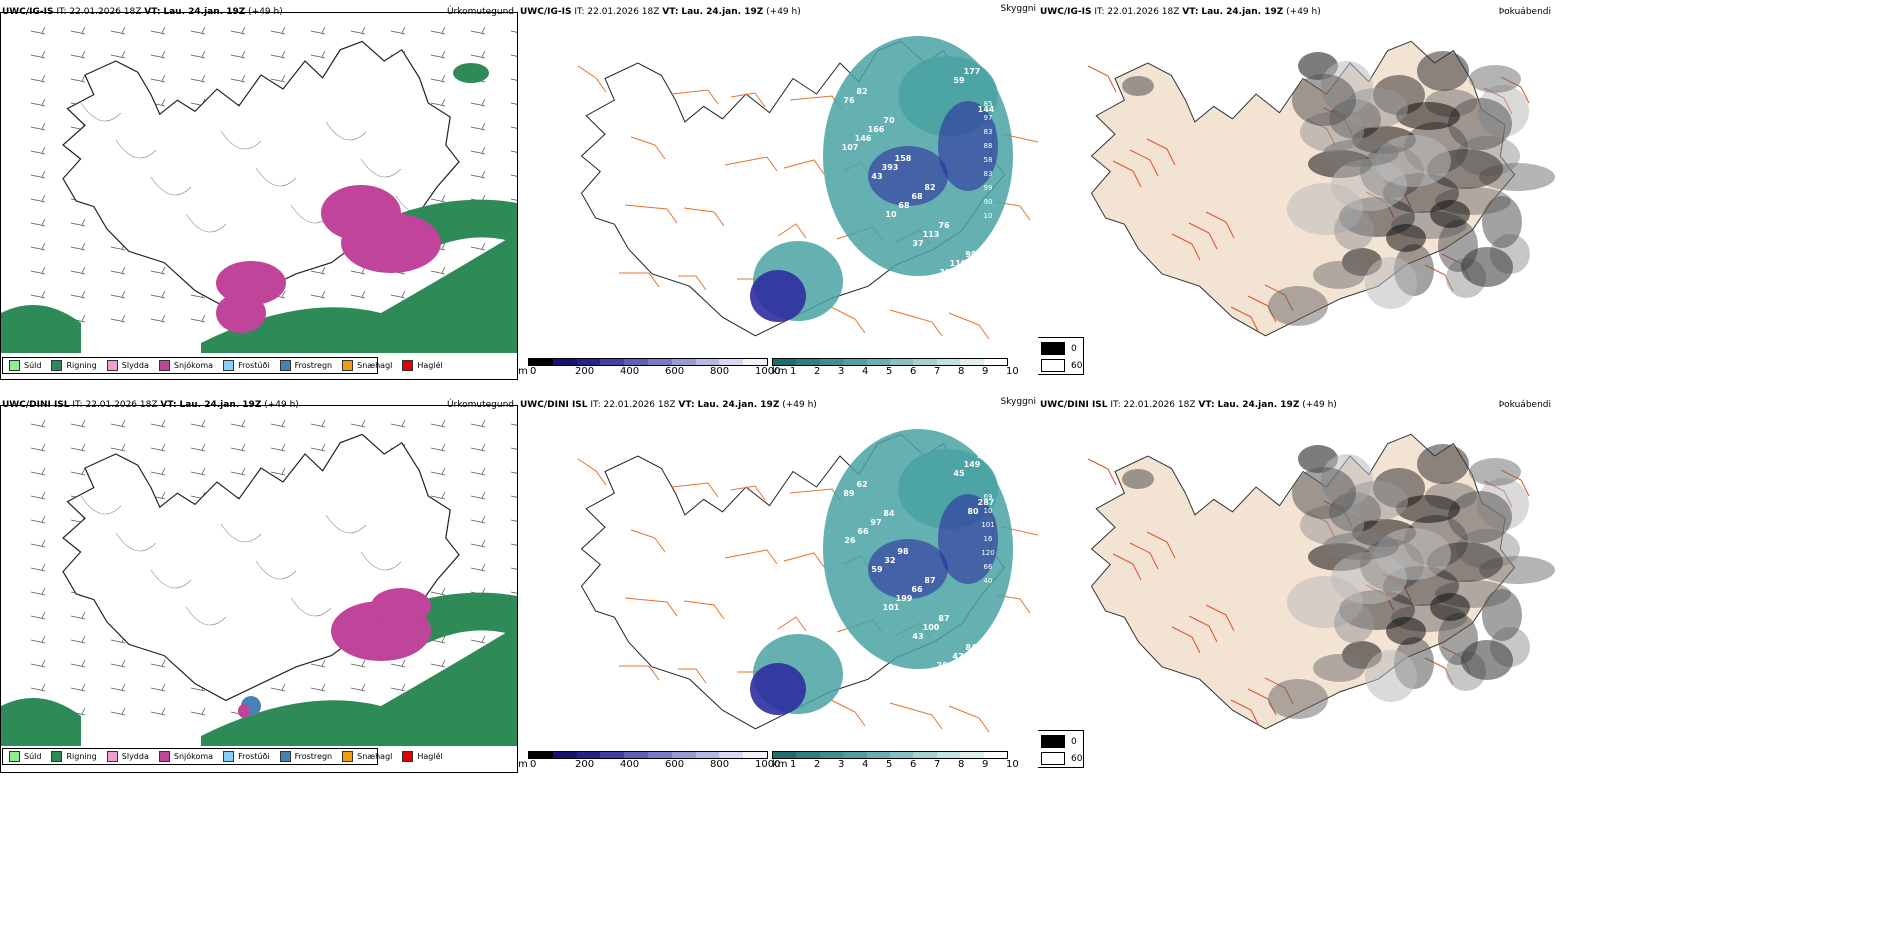 This screenshot has width=1900, height=950. I want to click on cloud-base-label: 58, so click(988, 160).